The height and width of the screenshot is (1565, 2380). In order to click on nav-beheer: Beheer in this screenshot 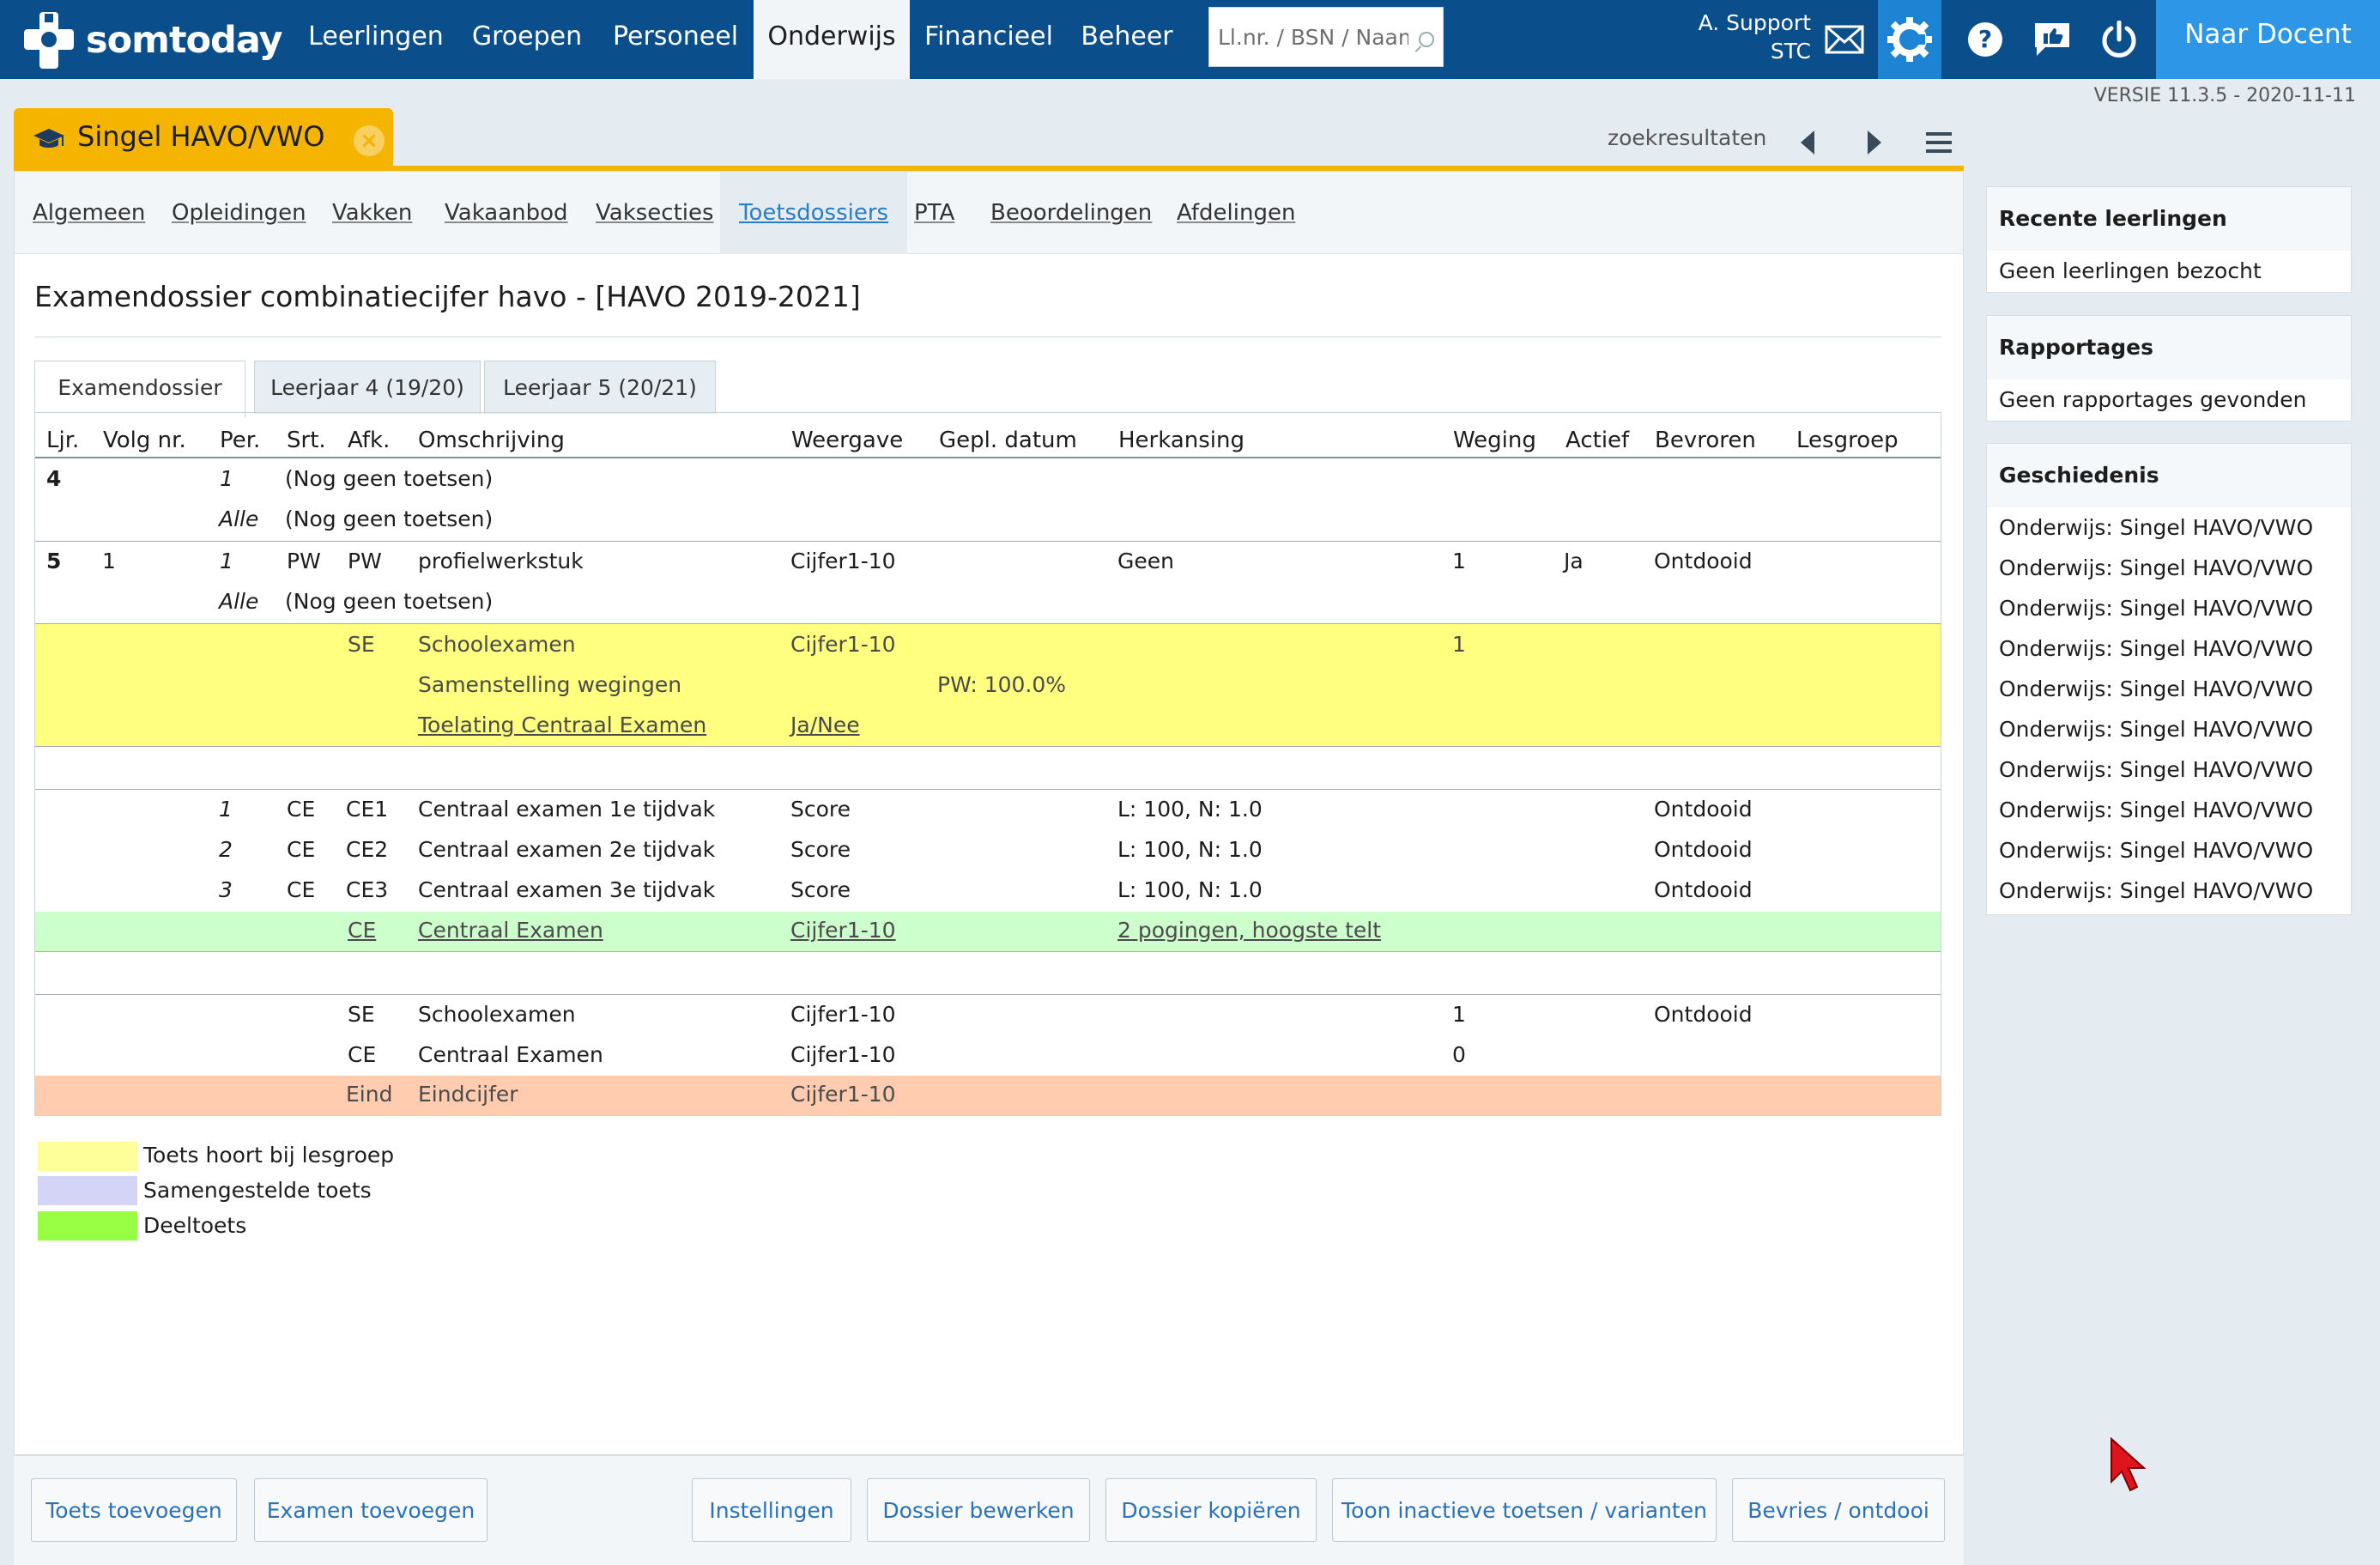, I will do `click(1127, 36)`.